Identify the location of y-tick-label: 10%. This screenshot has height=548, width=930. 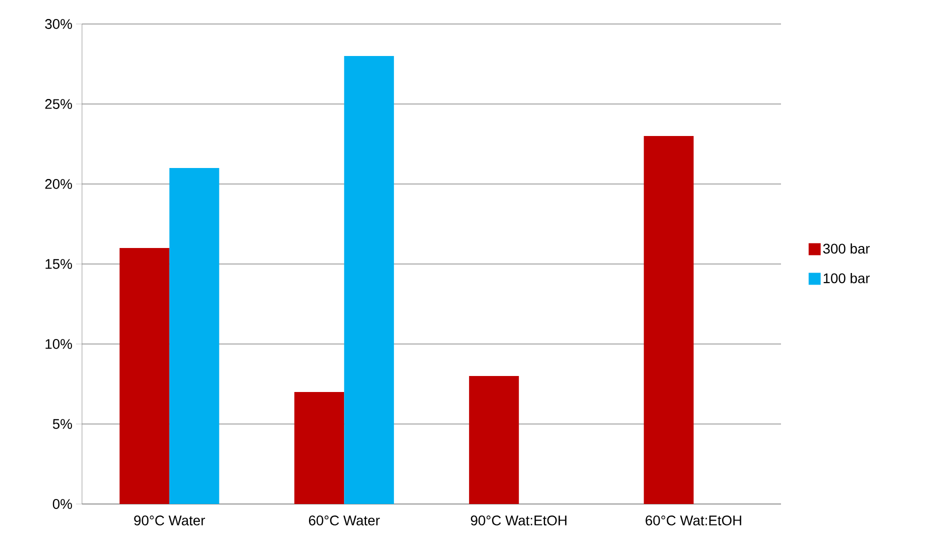
(59, 344).